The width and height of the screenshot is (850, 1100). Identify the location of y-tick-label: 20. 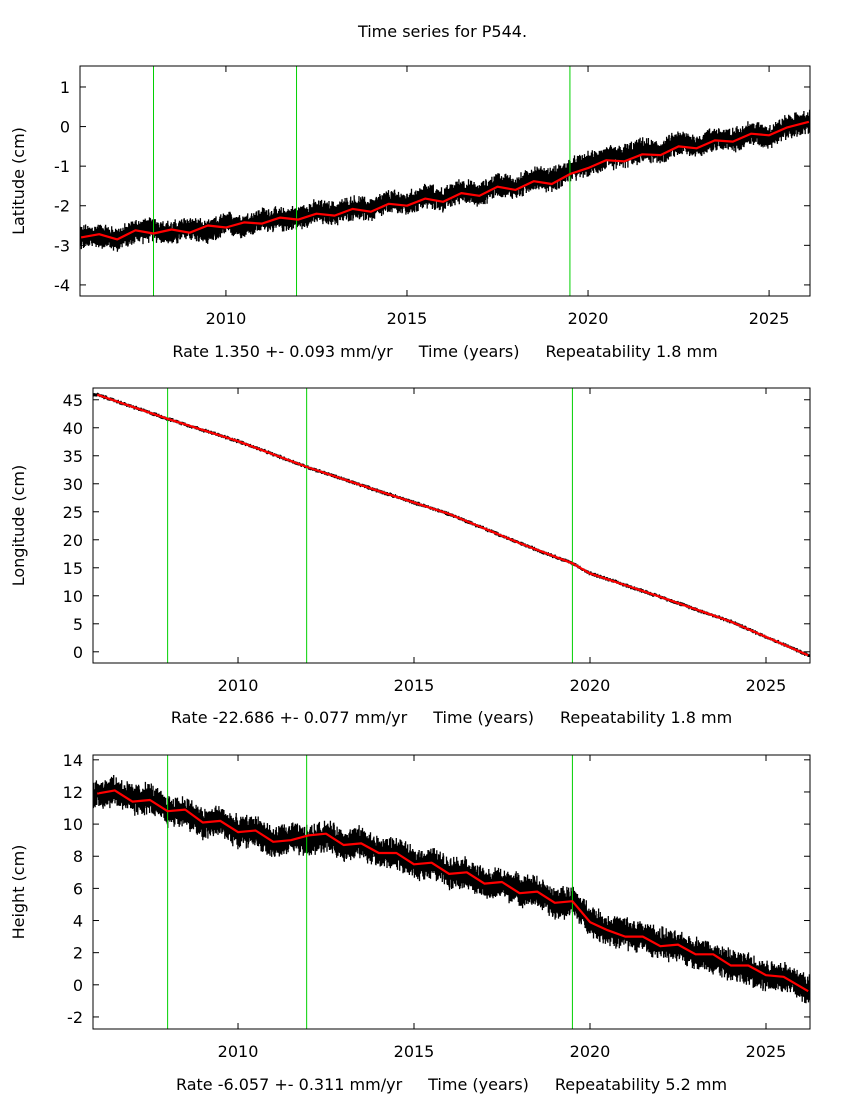
(73, 540).